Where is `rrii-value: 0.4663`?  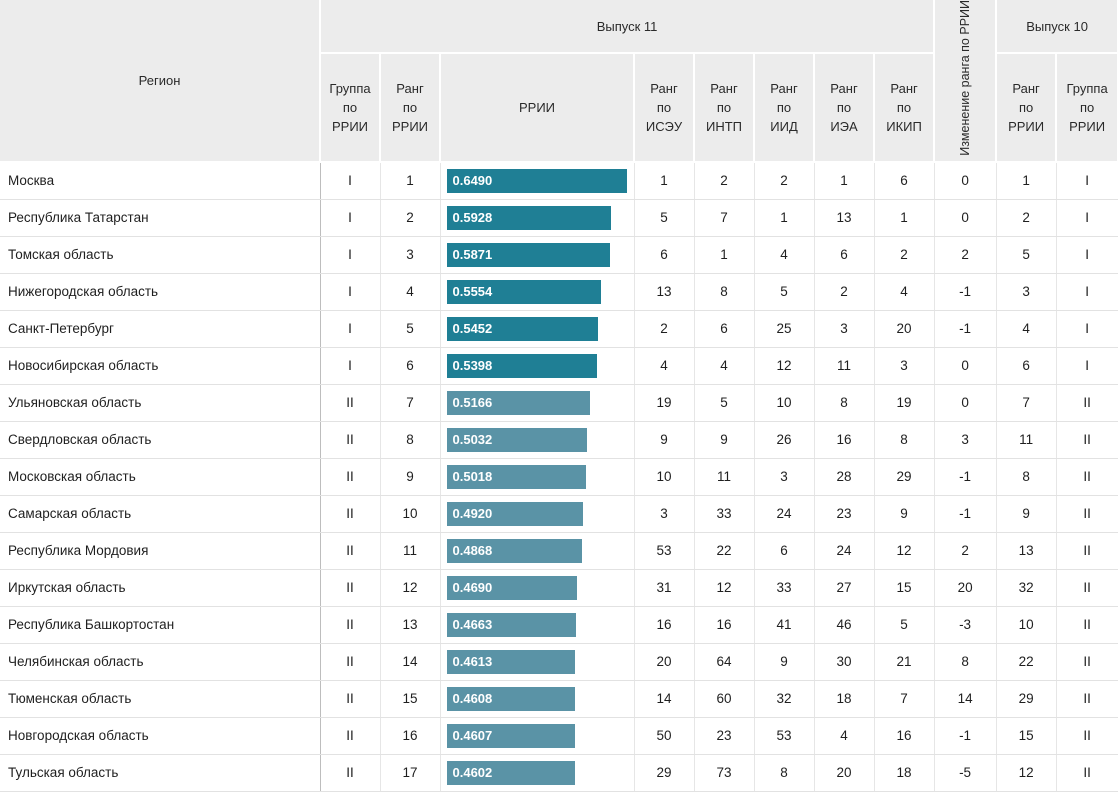 rrii-value: 0.4663 is located at coordinates (472, 625).